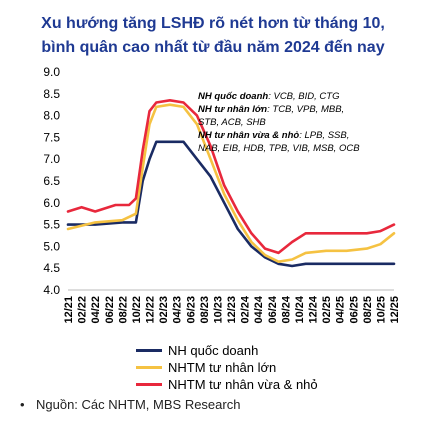  Describe the element at coordinates (233, 96) in the screenshot. I see `annotation-label: NH quốc doanh` at that location.